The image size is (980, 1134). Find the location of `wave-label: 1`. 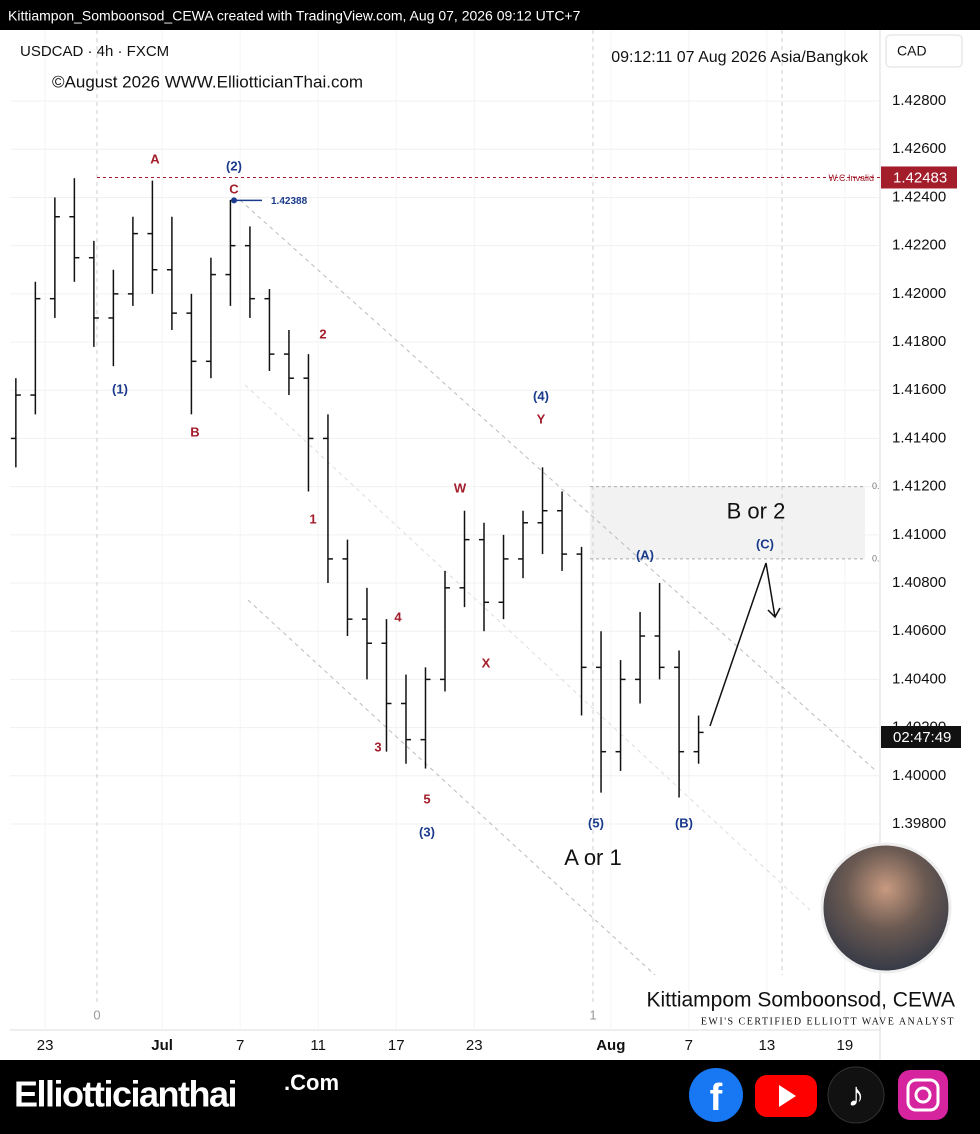

wave-label: 1 is located at coordinates (312, 518).